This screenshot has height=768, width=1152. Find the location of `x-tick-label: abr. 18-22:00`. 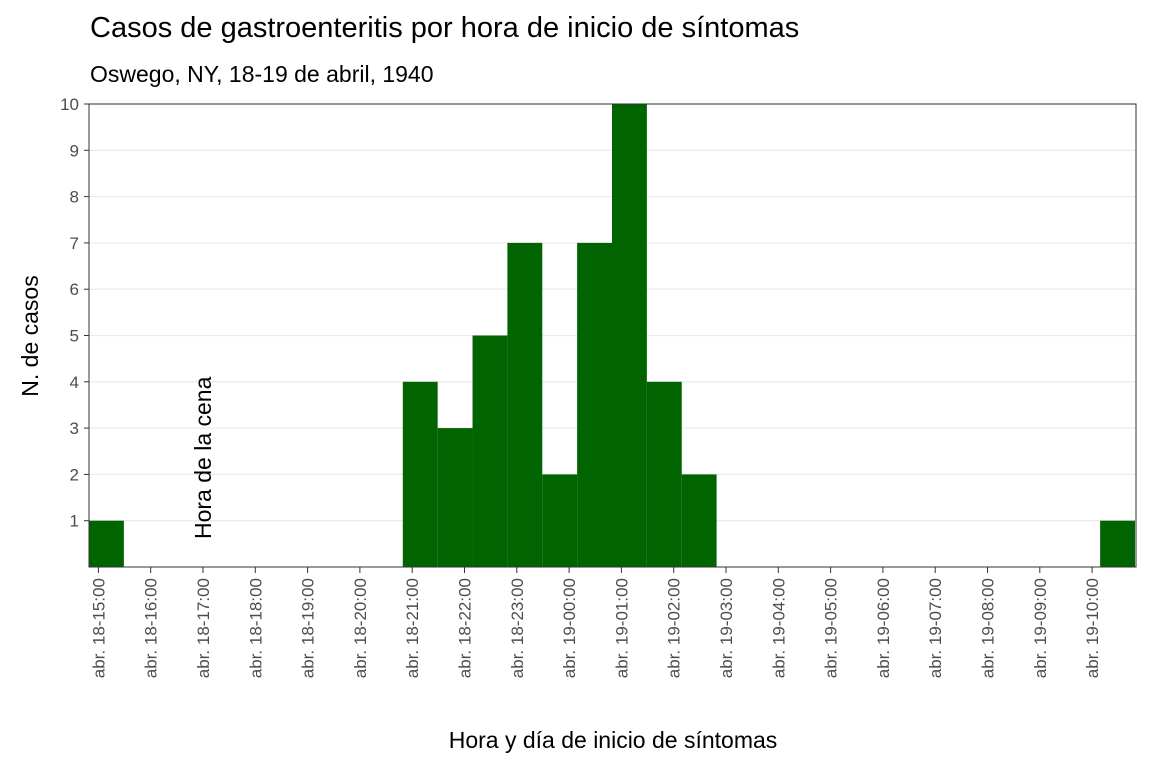

x-tick-label: abr. 18-22:00 is located at coordinates (465, 628).